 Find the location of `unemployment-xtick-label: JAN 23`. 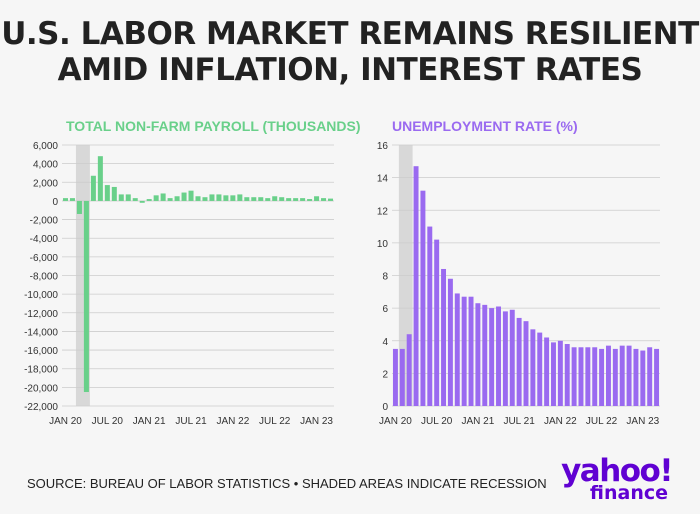

unemployment-xtick-label: JAN 23 is located at coordinates (642, 421).